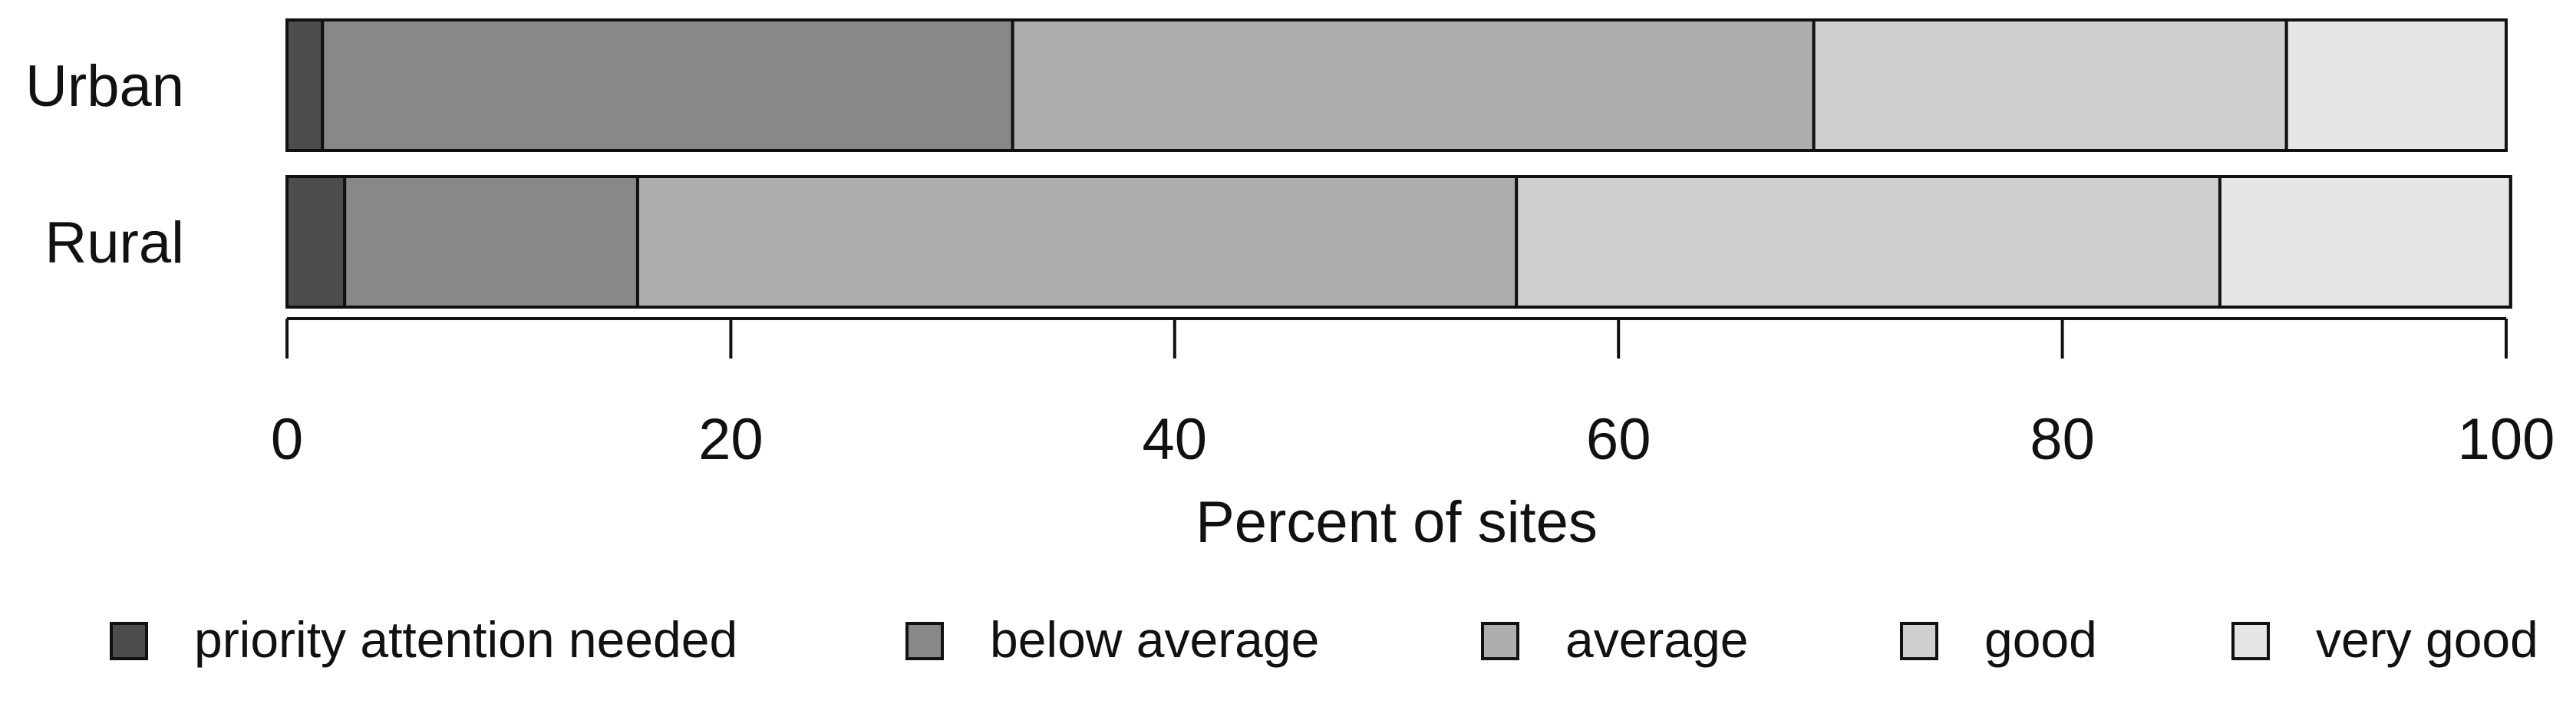  Describe the element at coordinates (731, 439) in the screenshot. I see `x-tick-label: 20` at that location.